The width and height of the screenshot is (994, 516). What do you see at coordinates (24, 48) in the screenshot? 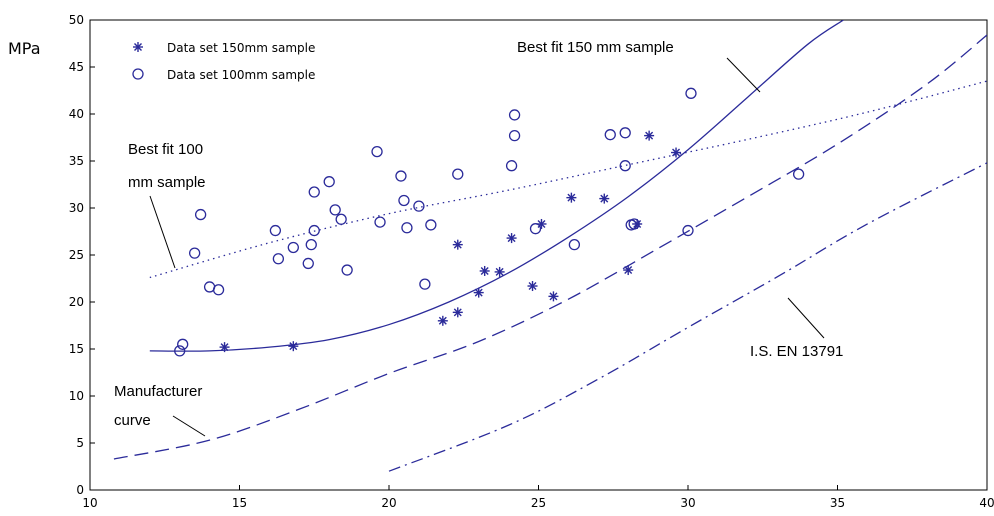
I see `y-unit-label: MPa` at bounding box center [24, 48].